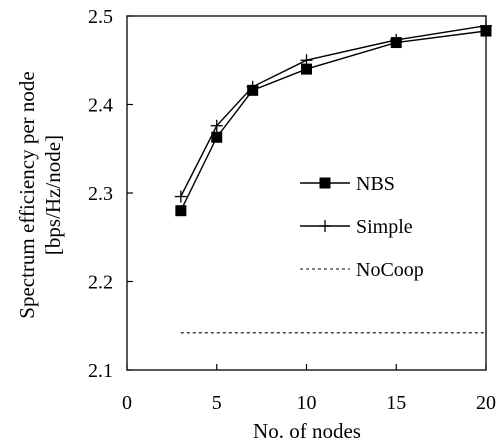 The height and width of the screenshot is (443, 504). What do you see at coordinates (486, 403) in the screenshot?
I see `x-tick-label: 20` at bounding box center [486, 403].